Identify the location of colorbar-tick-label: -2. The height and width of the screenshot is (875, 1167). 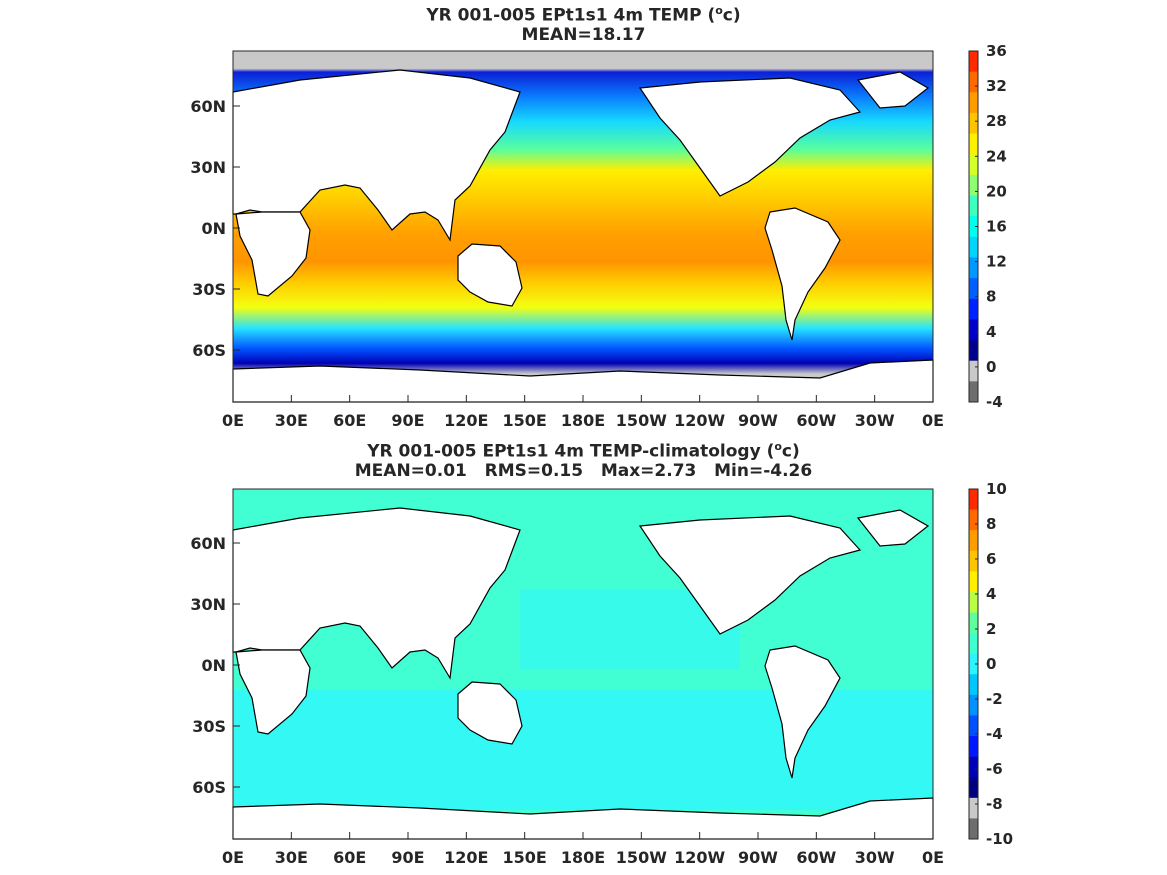
(994, 699).